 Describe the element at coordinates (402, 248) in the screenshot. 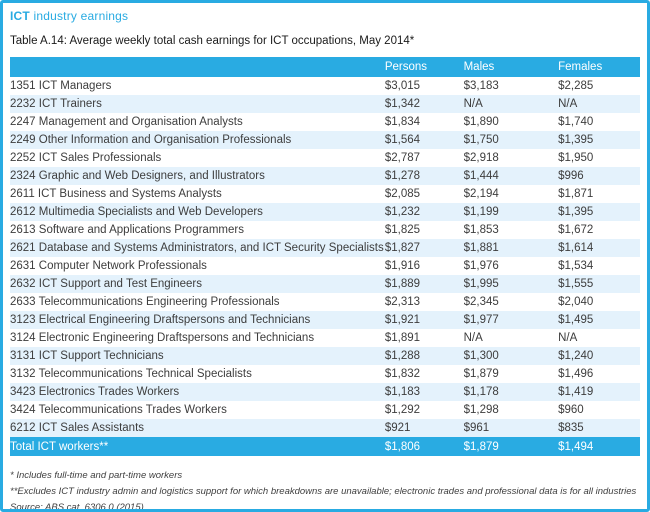

I see `persons-value: $1,827` at that location.